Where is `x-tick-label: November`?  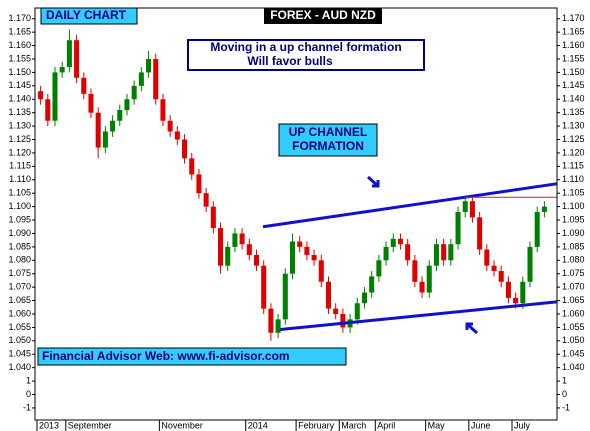
x-tick-label: November is located at coordinates (182, 425).